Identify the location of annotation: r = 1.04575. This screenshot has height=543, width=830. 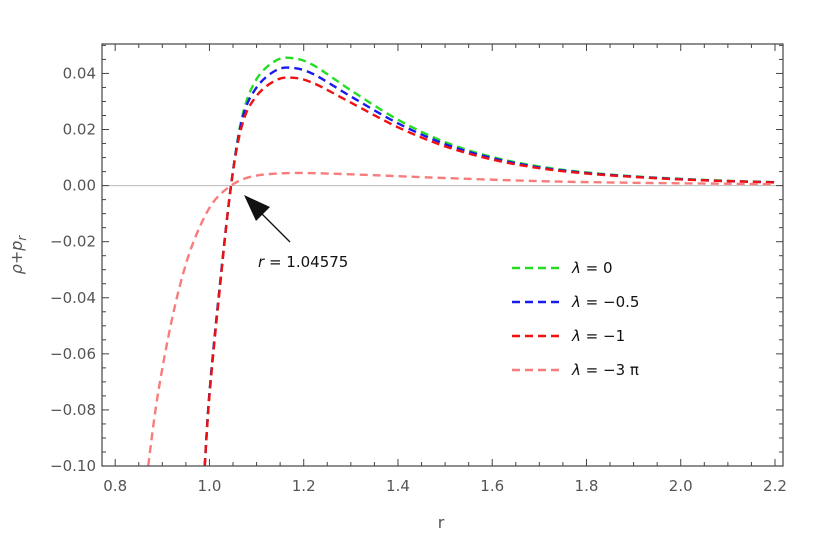
(296, 233).